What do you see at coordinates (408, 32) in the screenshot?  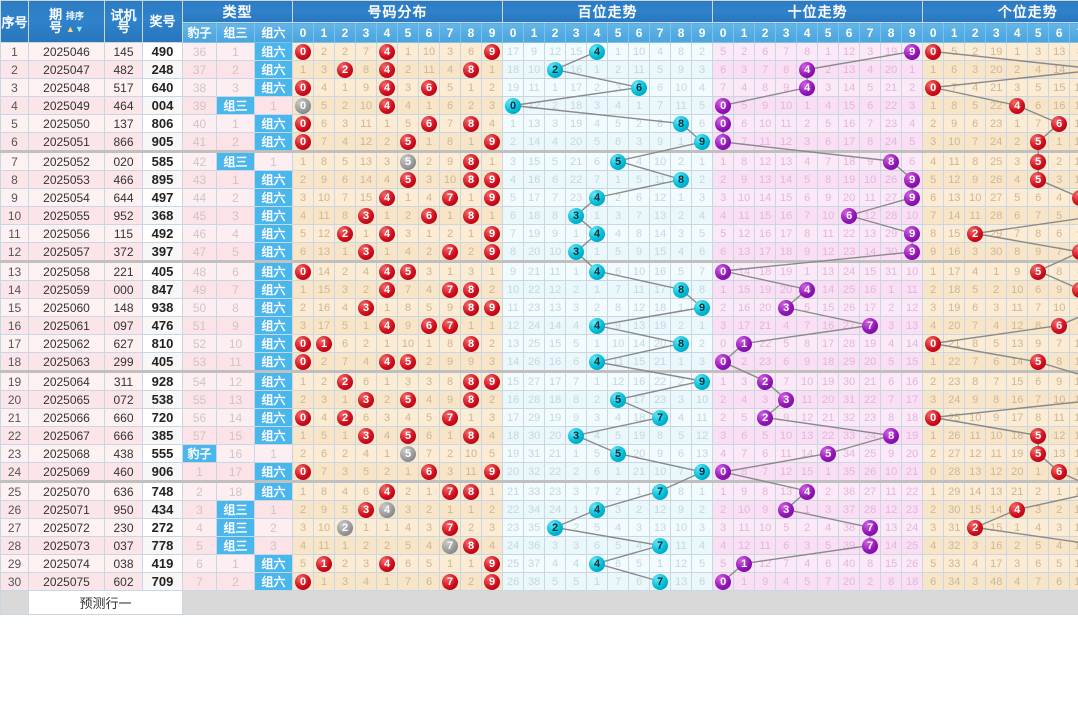 I see `header-dist-digit-5: 5` at bounding box center [408, 32].